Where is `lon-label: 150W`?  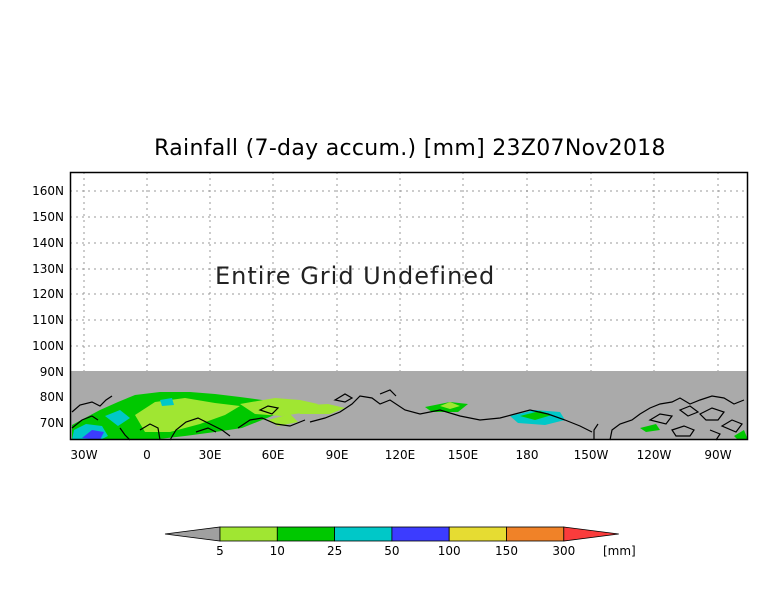 lon-label: 150W is located at coordinates (591, 455).